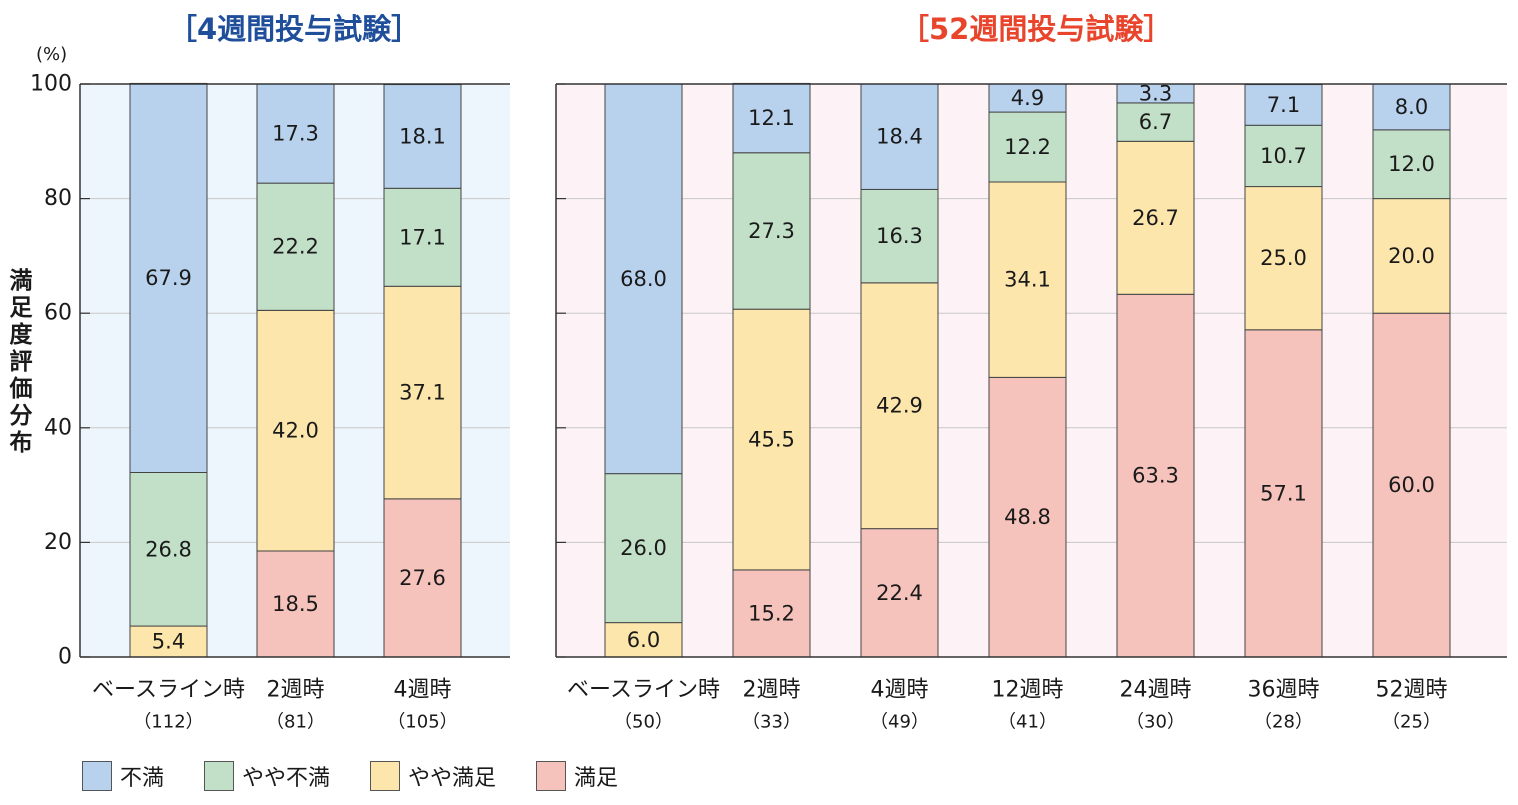 The image size is (1518, 805). What do you see at coordinates (1027, 722) in the screenshot?
I see `x-tick-n-label: （41）` at bounding box center [1027, 722].